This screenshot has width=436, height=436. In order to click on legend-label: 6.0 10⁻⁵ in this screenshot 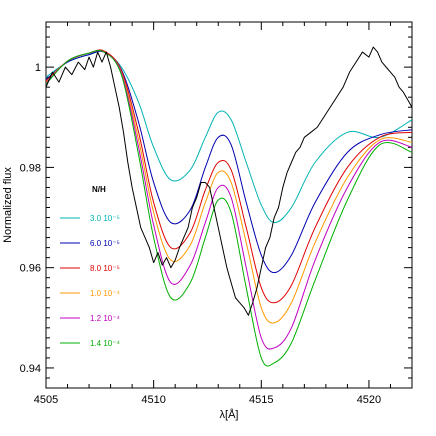, I will do `click(105, 243)`.